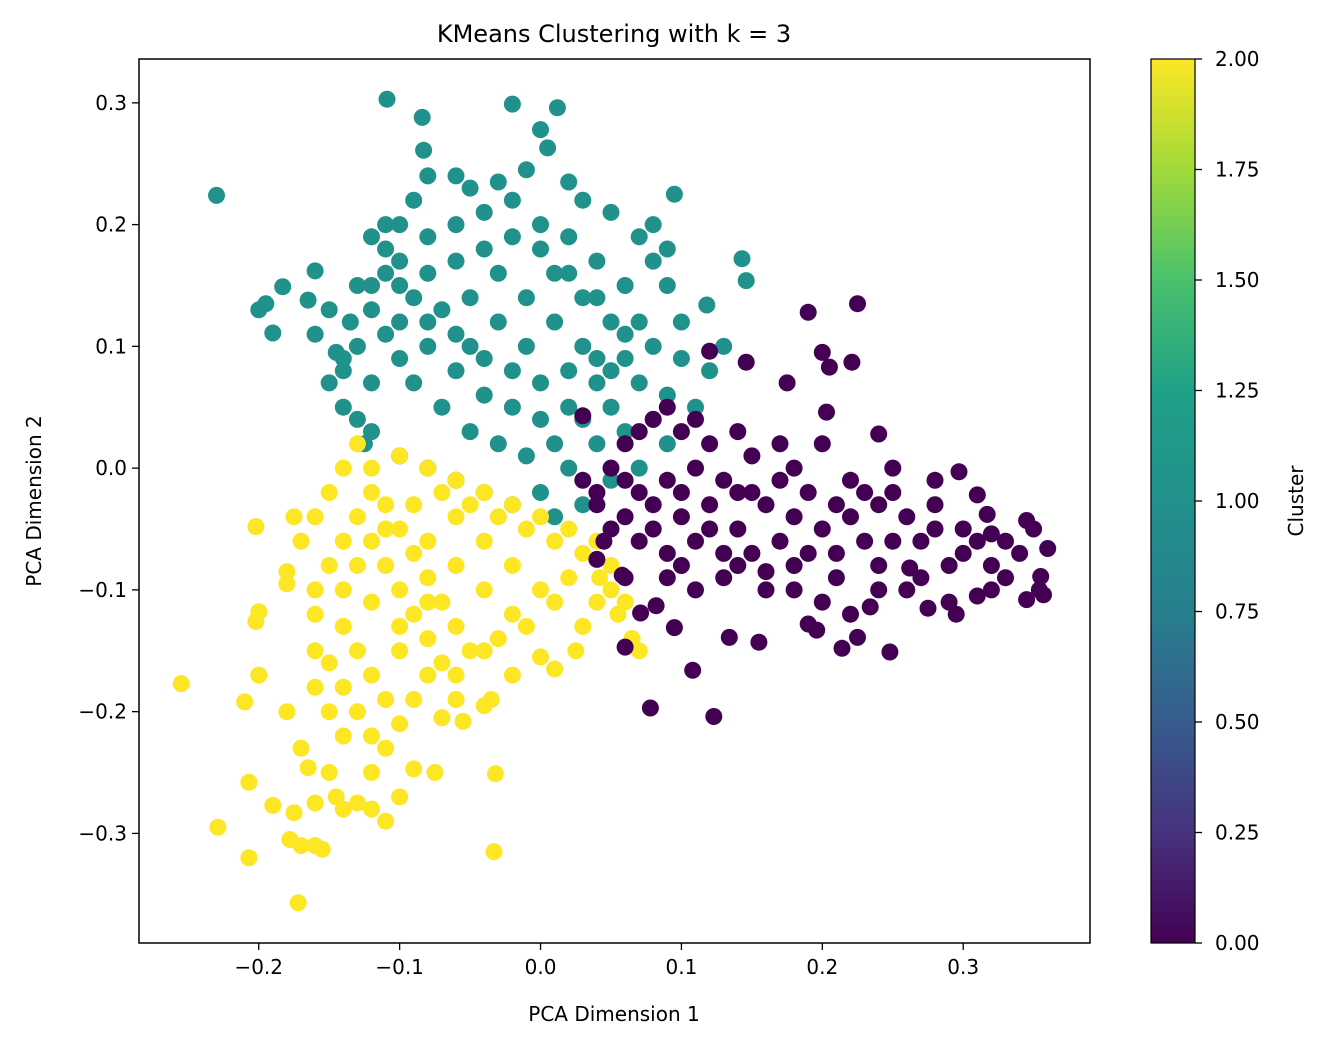  I want to click on colorbar-tick-label: 0.50, so click(1237, 722).